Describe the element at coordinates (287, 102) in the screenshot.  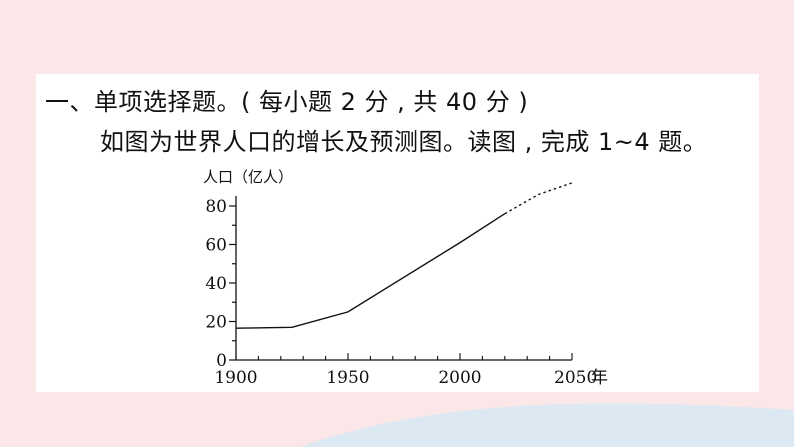
I see `section-heading: 一、单项选择题。( 每小题 2 分 , 共 40 分 )` at that location.